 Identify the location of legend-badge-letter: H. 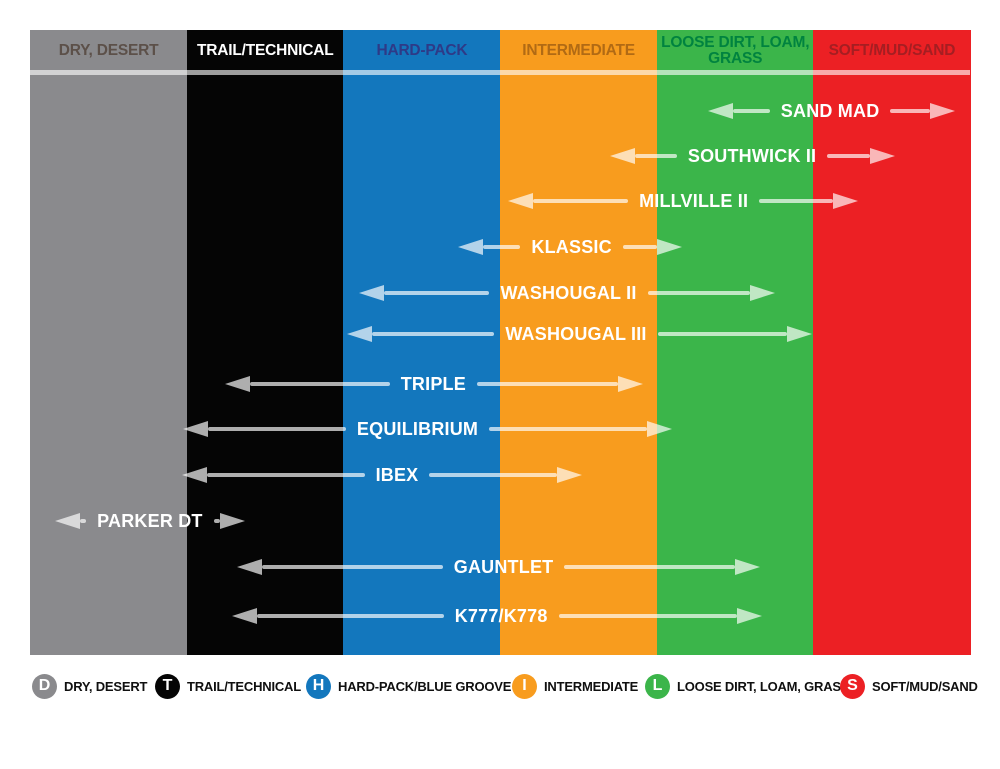
(318, 685).